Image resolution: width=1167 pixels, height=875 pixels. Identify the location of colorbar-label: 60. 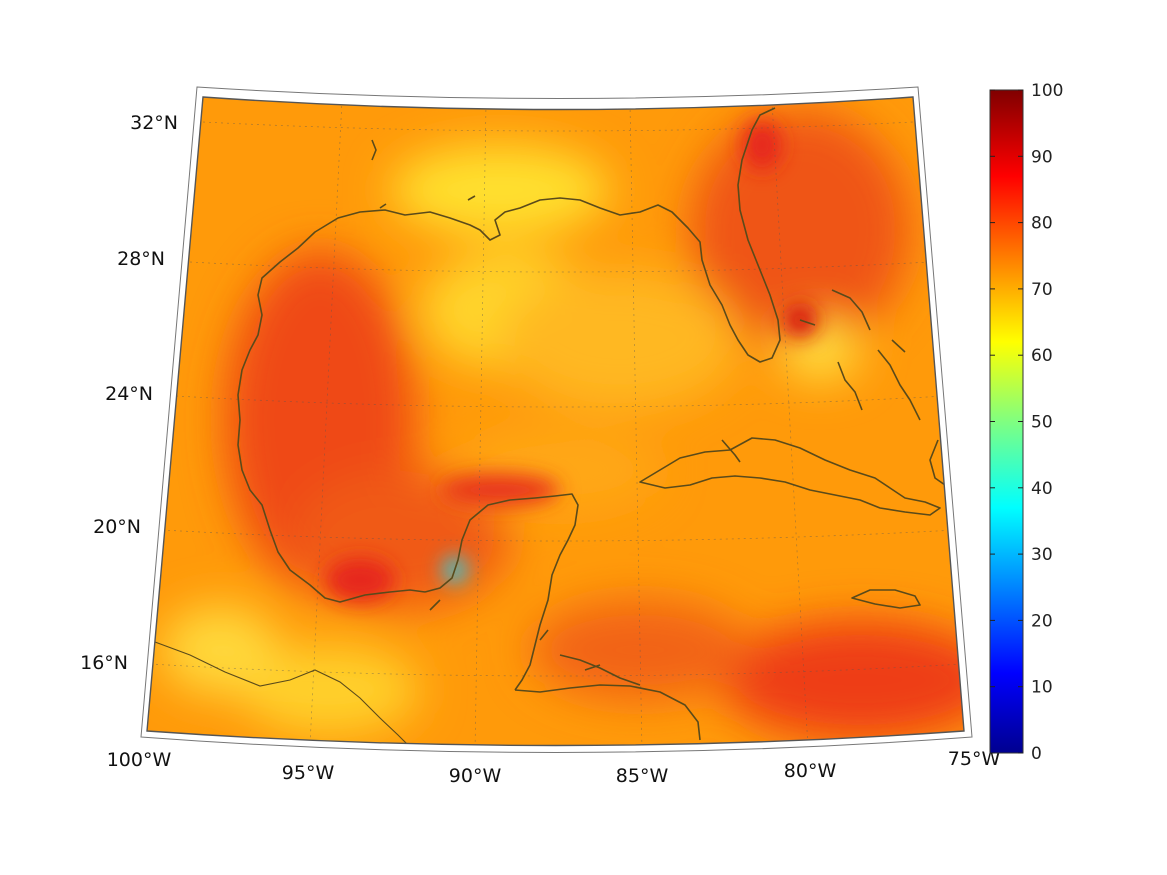
(1042, 356).